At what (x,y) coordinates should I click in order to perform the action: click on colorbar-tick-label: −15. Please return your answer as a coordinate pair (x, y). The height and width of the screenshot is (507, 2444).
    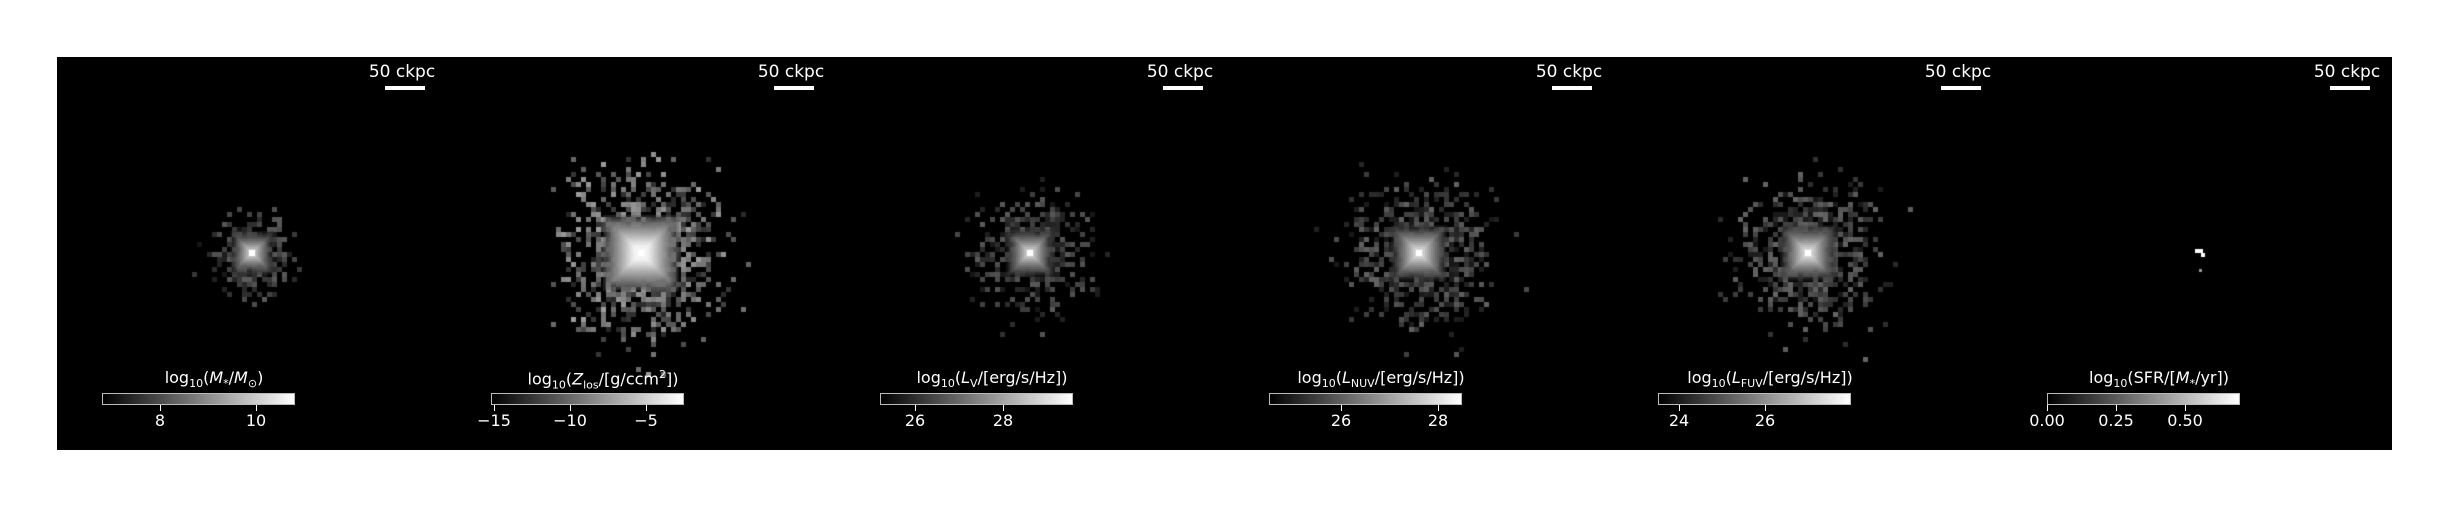
    Looking at the image, I should click on (494, 420).